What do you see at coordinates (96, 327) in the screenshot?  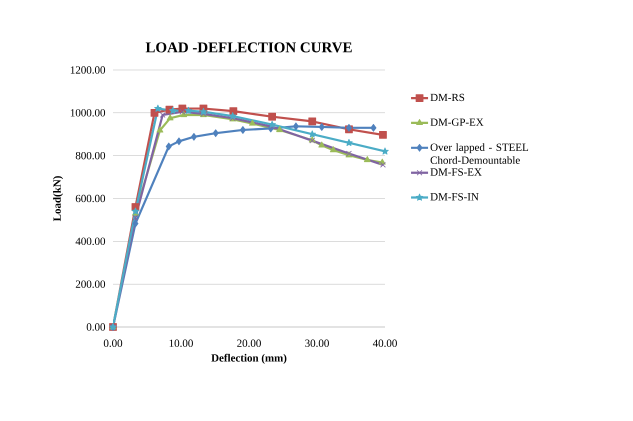 I see `y-tick-label: 0.00` at bounding box center [96, 327].